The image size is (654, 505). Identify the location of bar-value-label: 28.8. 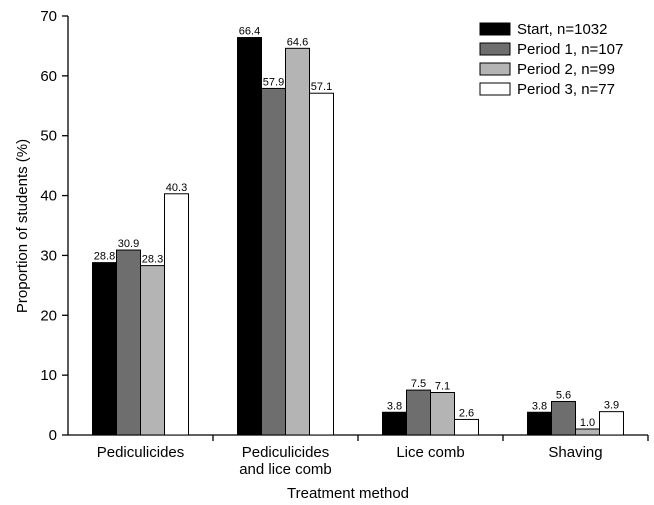
(104, 257).